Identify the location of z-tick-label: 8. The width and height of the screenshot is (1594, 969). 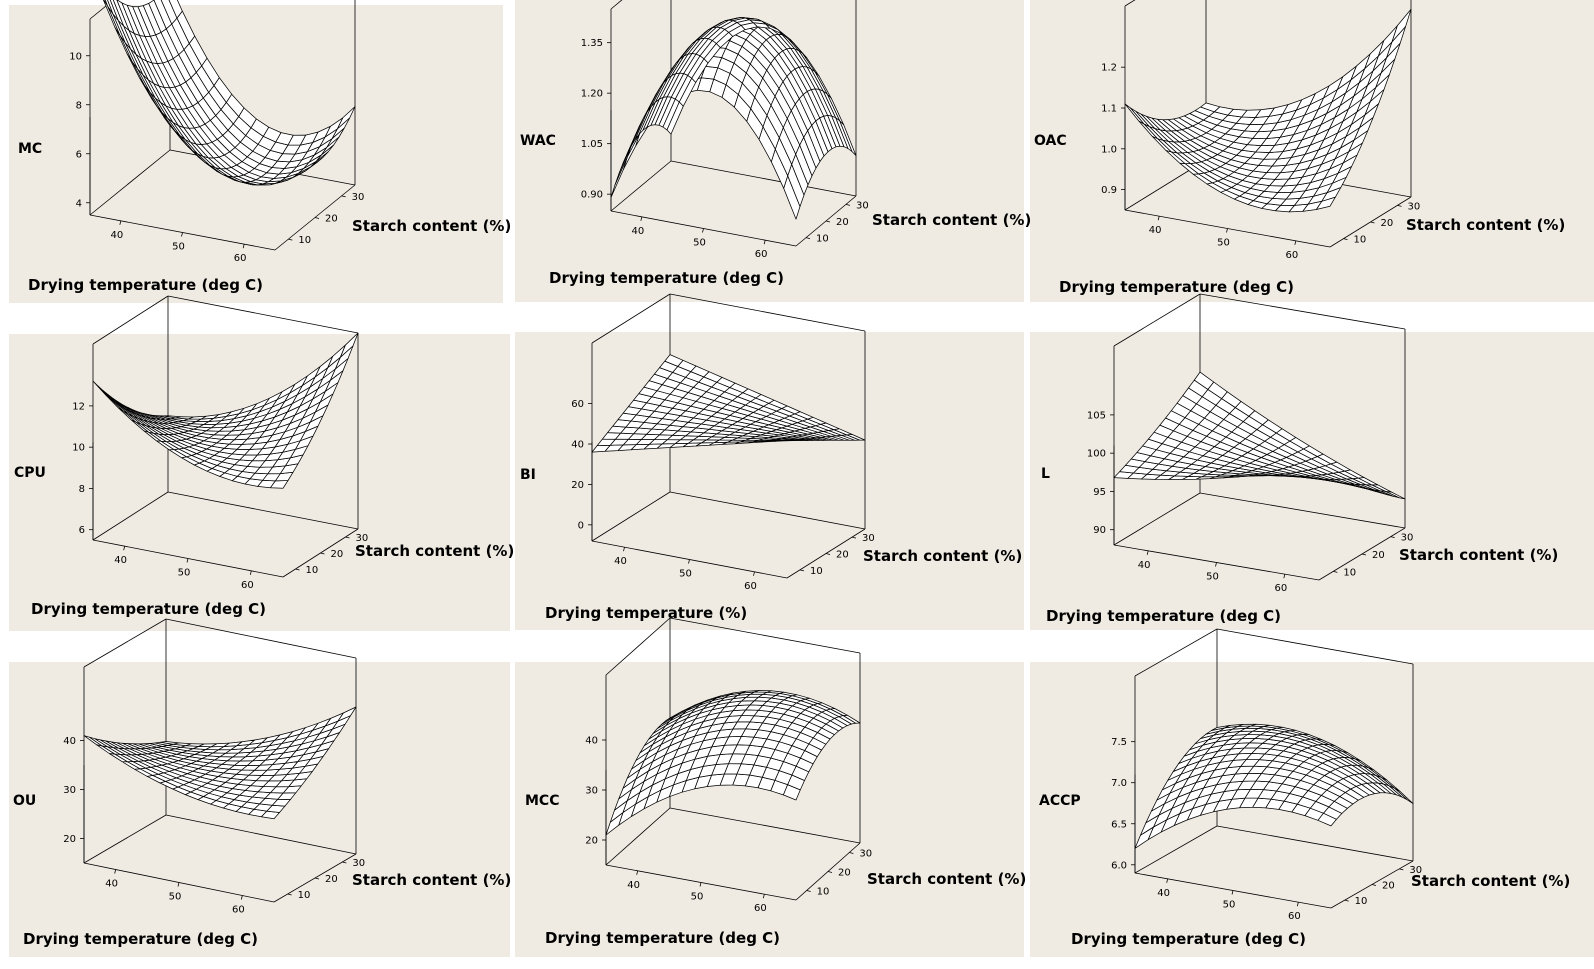
(79, 105).